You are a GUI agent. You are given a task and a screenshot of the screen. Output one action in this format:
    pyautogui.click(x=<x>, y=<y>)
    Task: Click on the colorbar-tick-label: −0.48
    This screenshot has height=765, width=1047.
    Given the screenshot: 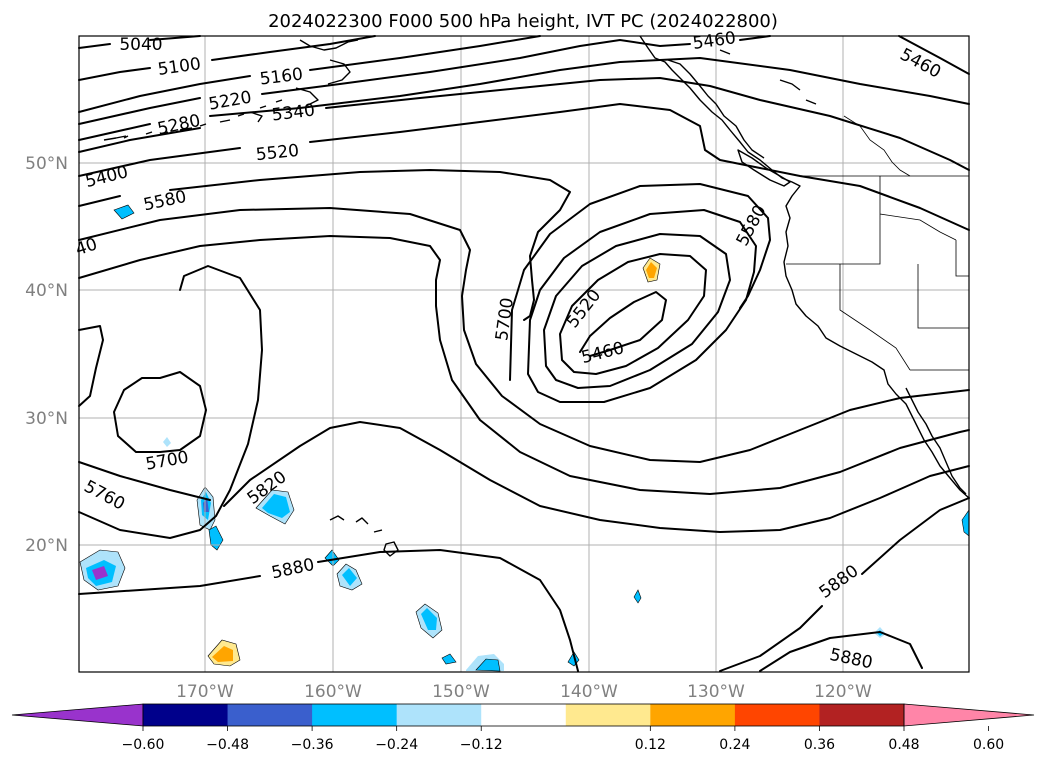 What is the action you would take?
    pyautogui.click(x=227, y=745)
    